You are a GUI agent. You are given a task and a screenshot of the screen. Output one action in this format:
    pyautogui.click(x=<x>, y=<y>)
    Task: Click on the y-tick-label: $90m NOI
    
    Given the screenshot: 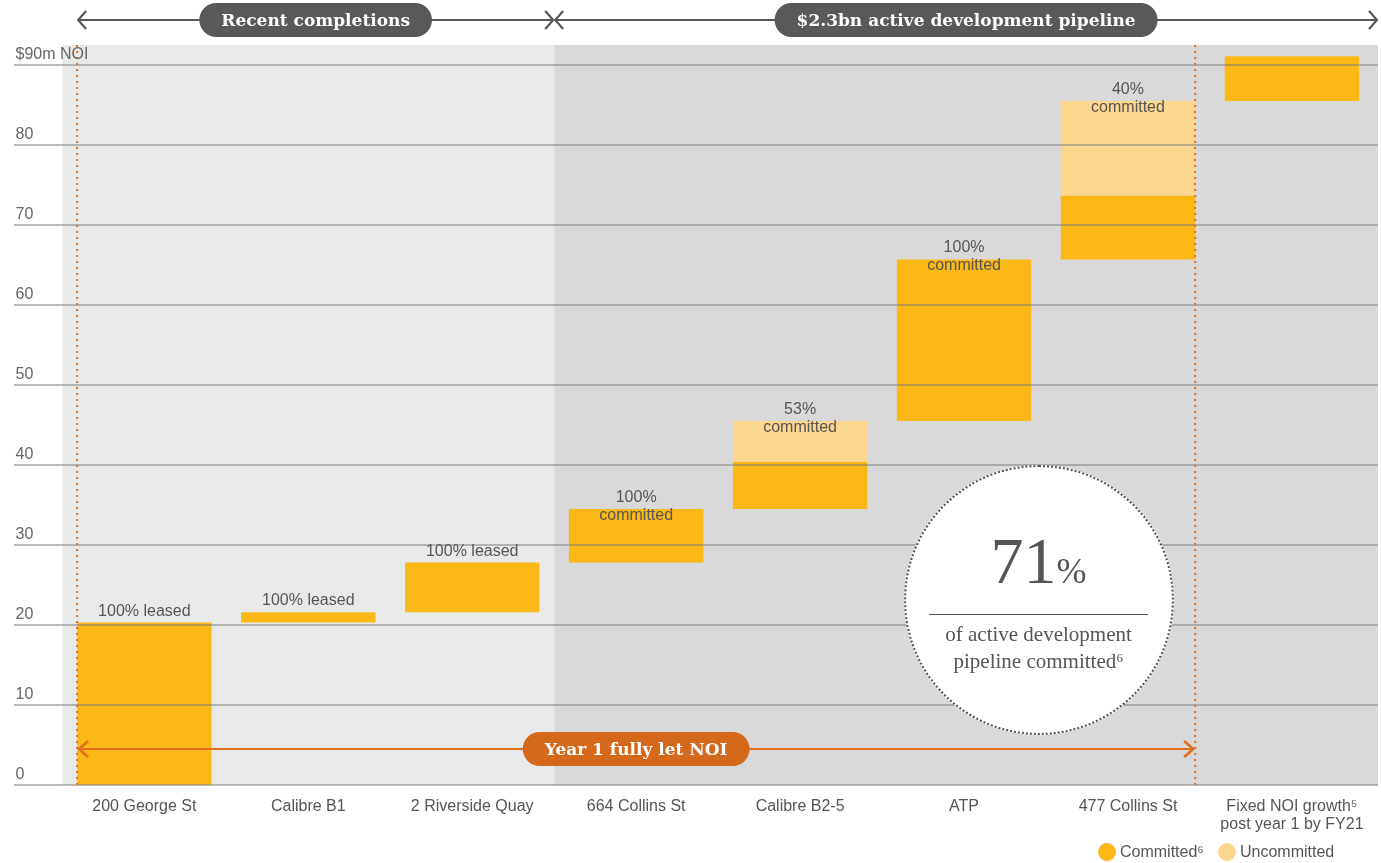 What is the action you would take?
    pyautogui.click(x=52, y=53)
    